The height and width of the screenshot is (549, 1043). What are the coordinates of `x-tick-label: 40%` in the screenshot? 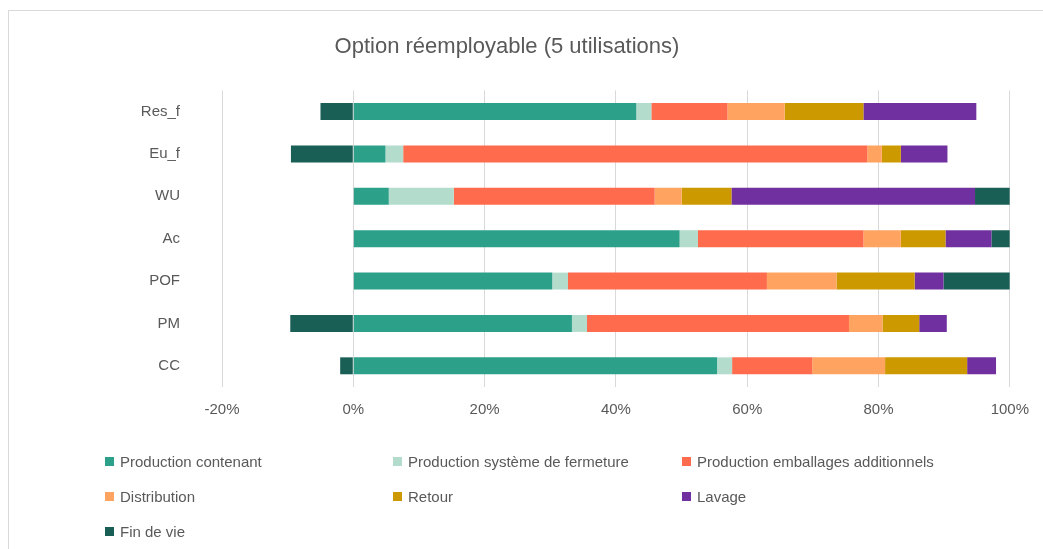 It's located at (615, 409).